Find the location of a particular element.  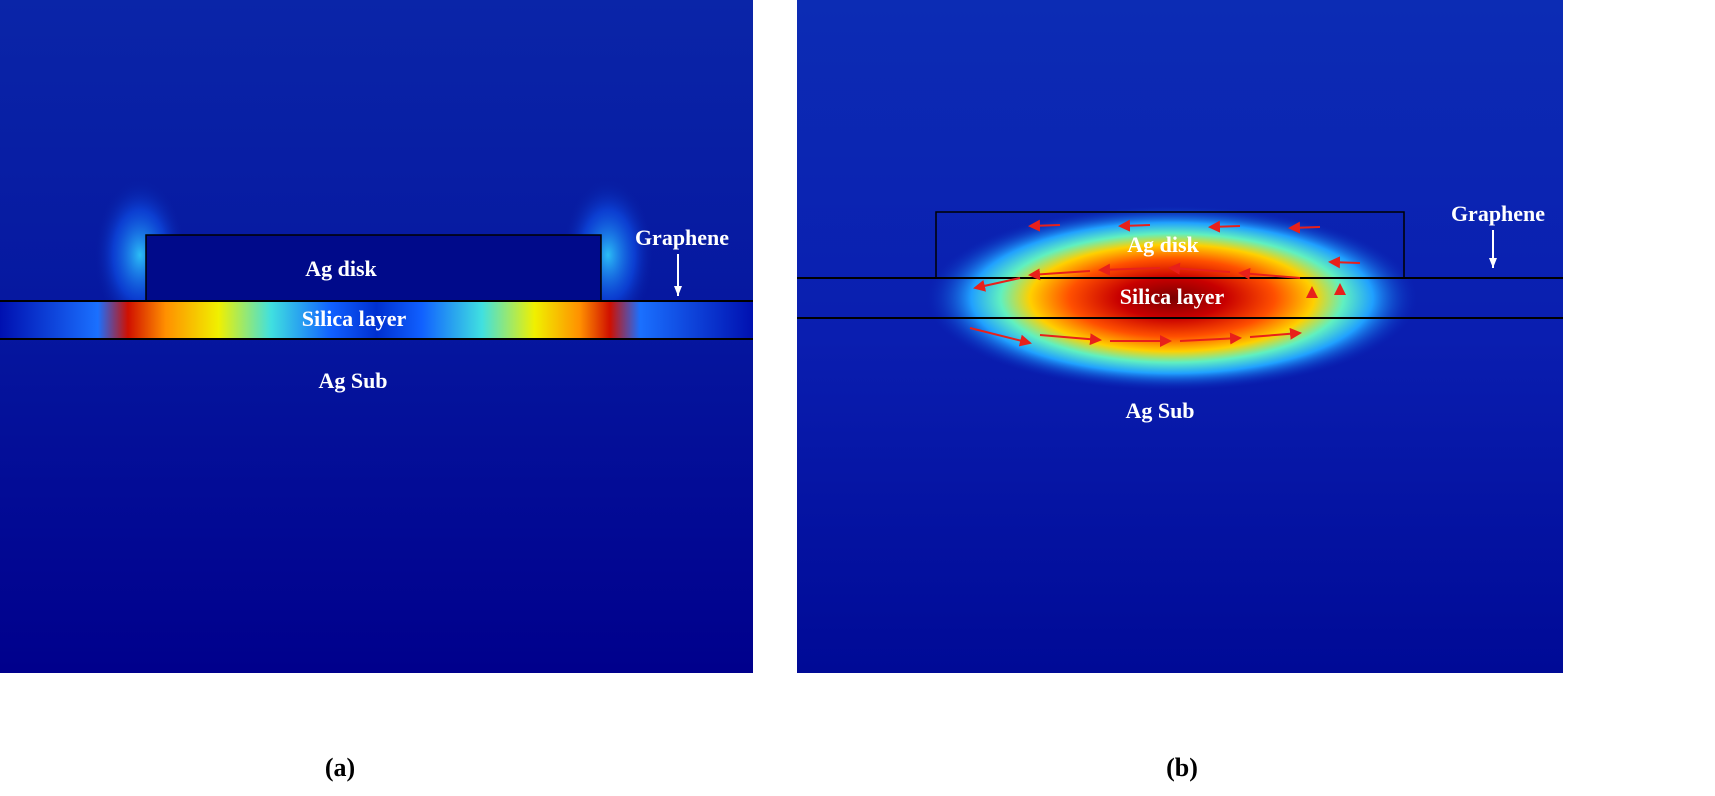

caption-b: (b) is located at coordinates (1182, 767).